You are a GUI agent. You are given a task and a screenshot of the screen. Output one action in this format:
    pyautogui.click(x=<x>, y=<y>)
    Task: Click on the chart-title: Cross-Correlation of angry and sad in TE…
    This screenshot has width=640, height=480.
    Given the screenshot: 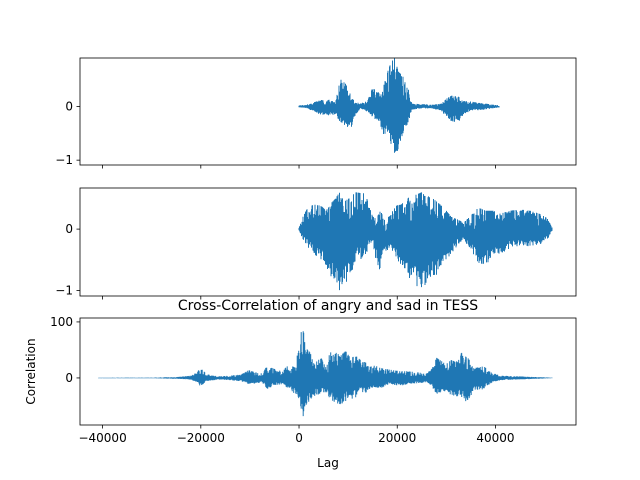 What is the action you would take?
    pyautogui.click(x=328, y=306)
    